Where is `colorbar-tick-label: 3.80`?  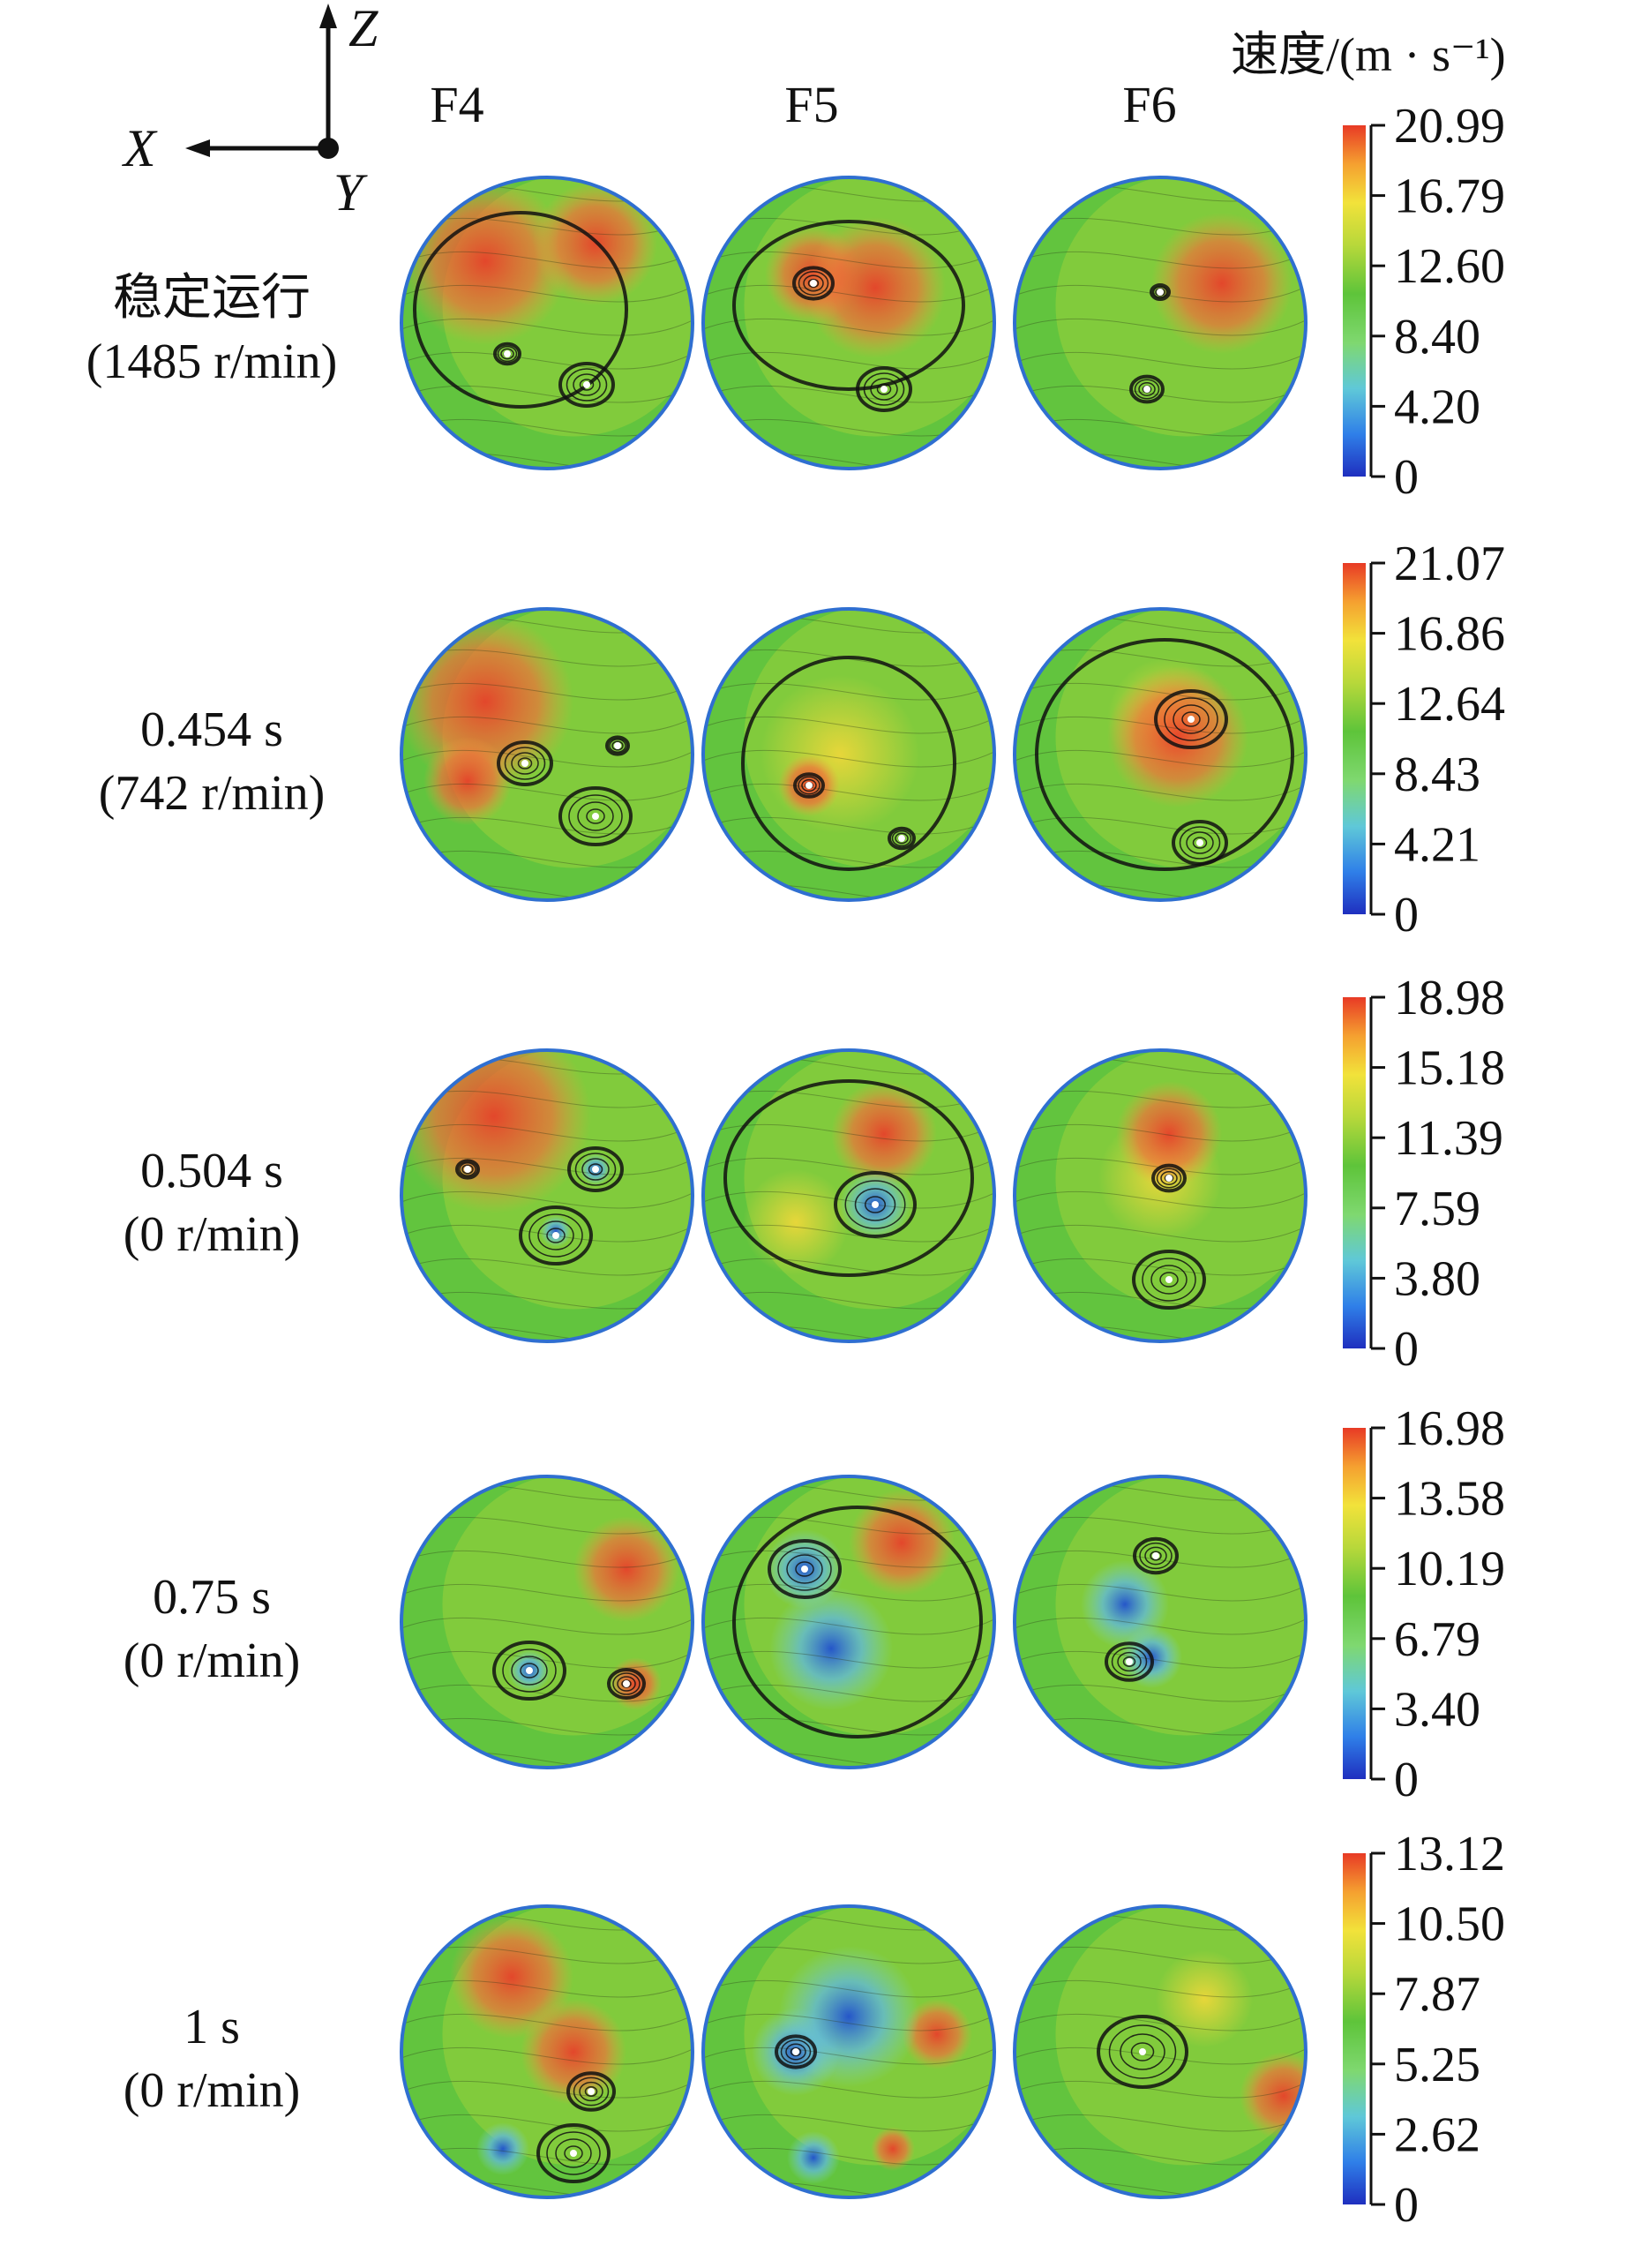 colorbar-tick-label: 3.80 is located at coordinates (1437, 1278).